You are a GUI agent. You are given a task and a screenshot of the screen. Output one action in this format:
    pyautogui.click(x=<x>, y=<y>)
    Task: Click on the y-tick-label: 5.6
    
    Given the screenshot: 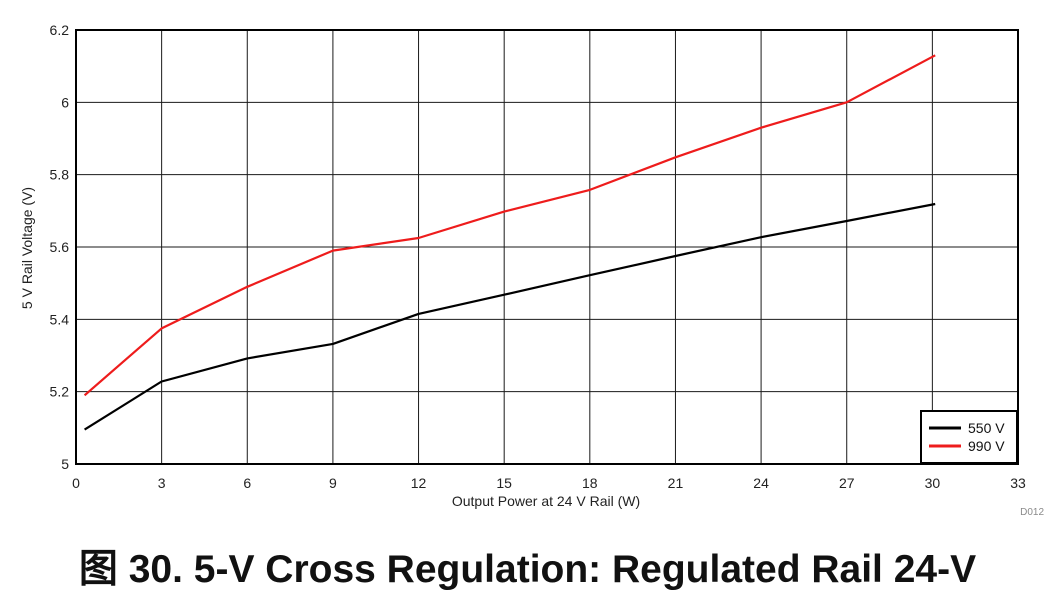 What is the action you would take?
    pyautogui.click(x=60, y=247)
    